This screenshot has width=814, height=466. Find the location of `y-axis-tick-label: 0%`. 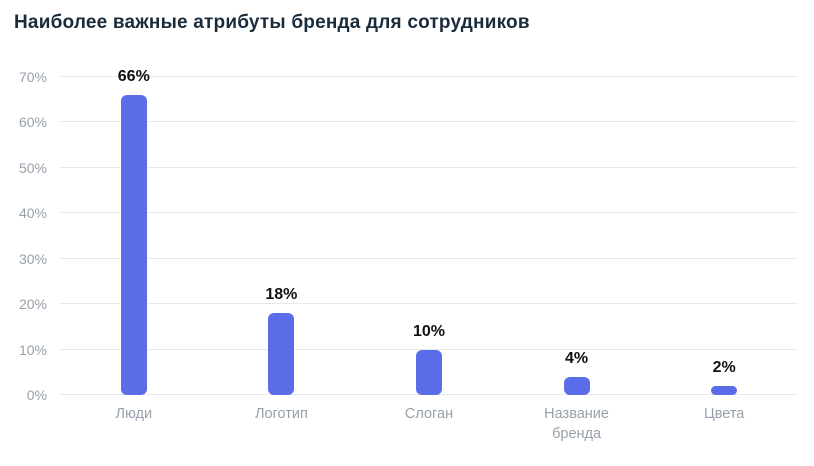

y-axis-tick-label: 0% is located at coordinates (36, 395).